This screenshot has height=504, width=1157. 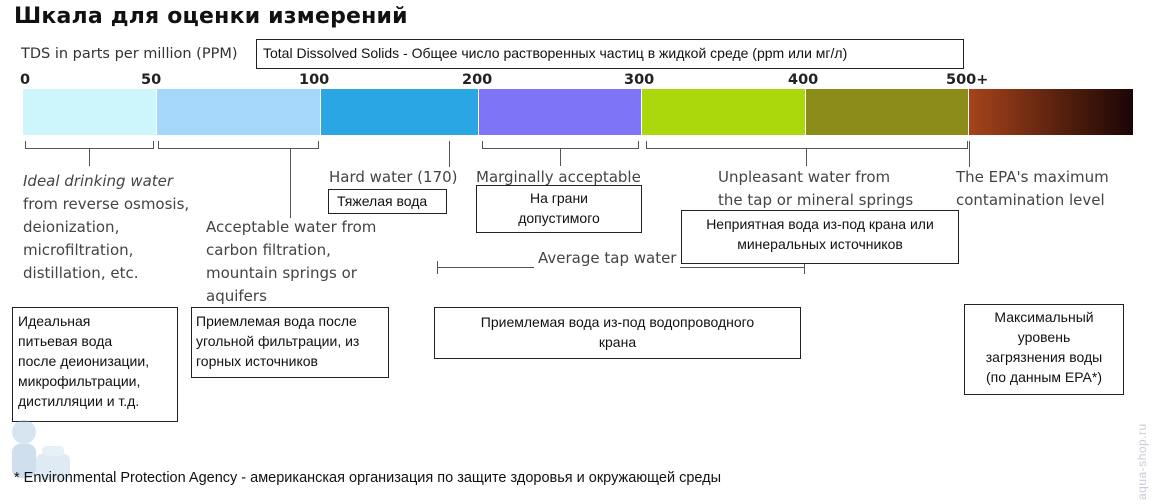 I want to click on tick-200: 200, so click(x=477, y=80).